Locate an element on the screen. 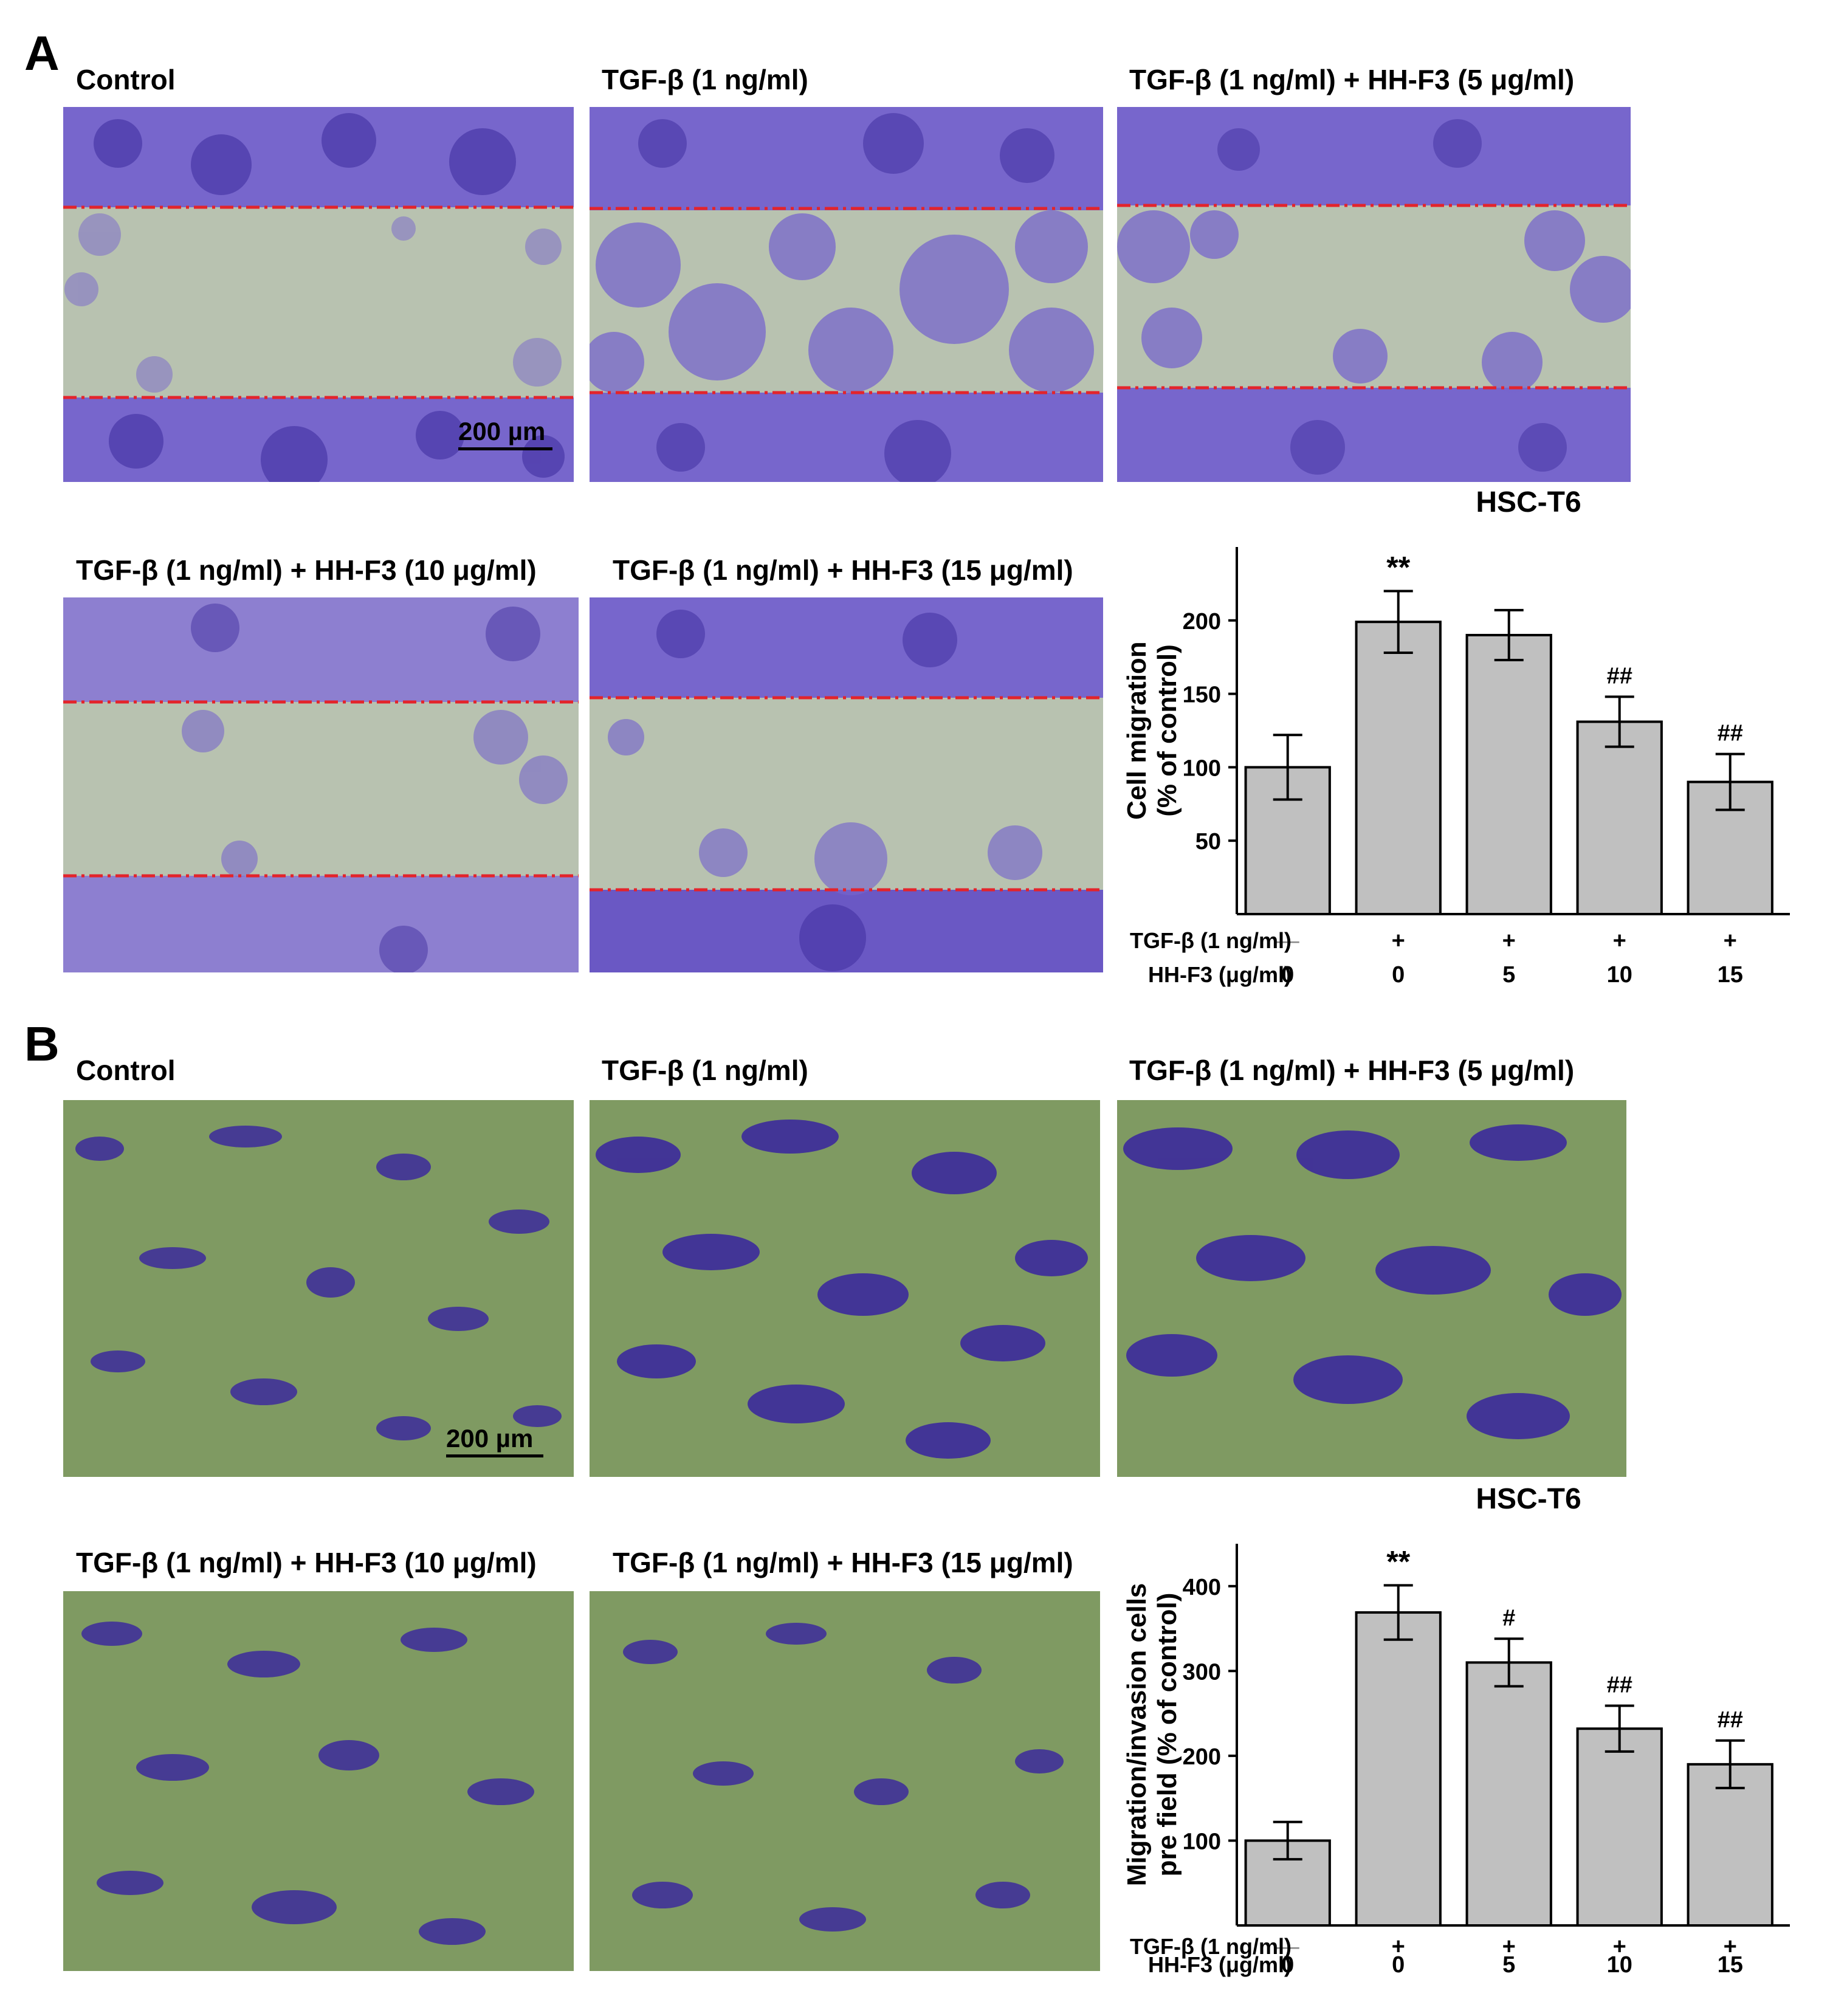  image-label-a-tgf: TGF-β (1 ng/ml) is located at coordinates (705, 79).